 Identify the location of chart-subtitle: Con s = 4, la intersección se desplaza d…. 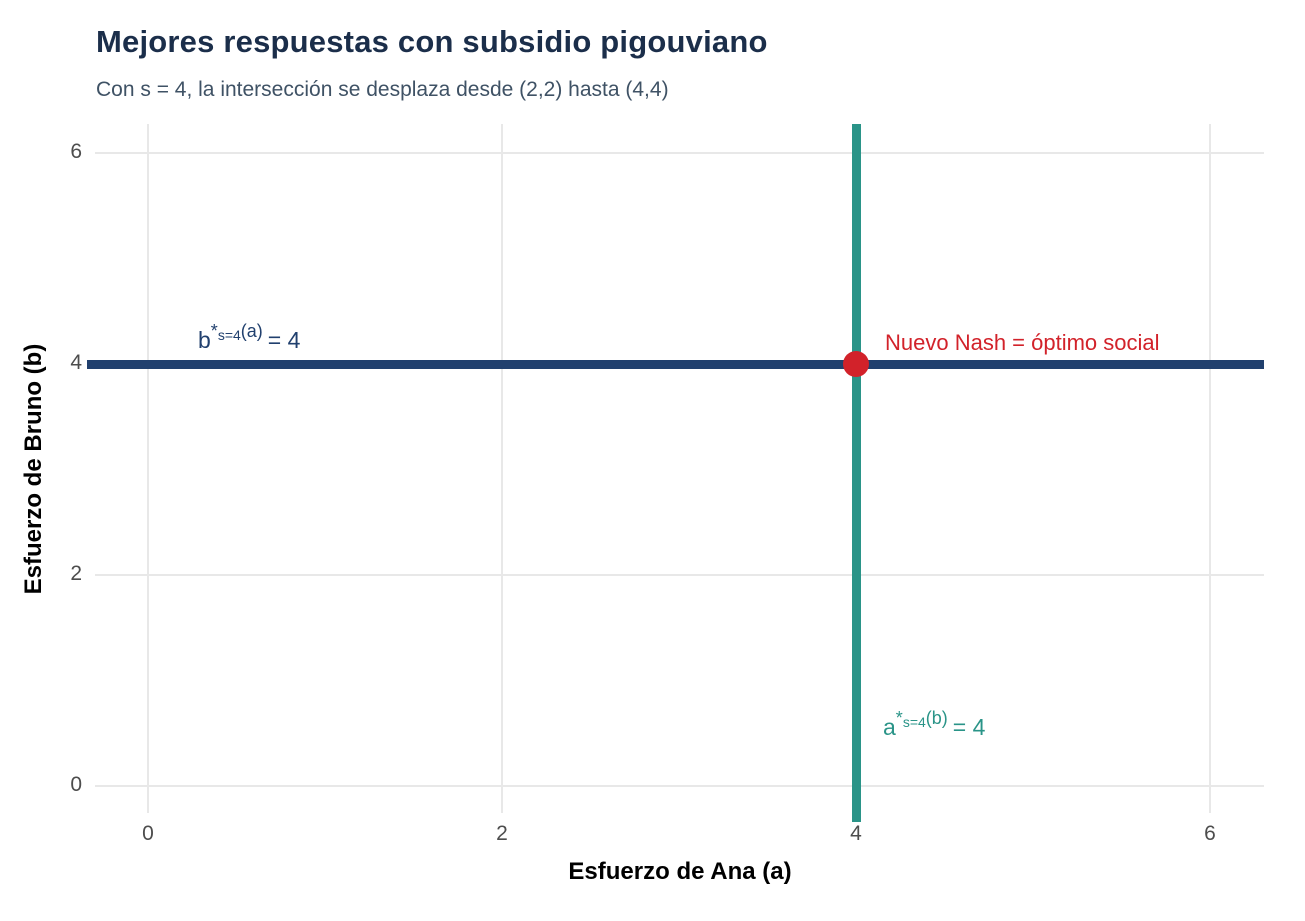
(382, 89).